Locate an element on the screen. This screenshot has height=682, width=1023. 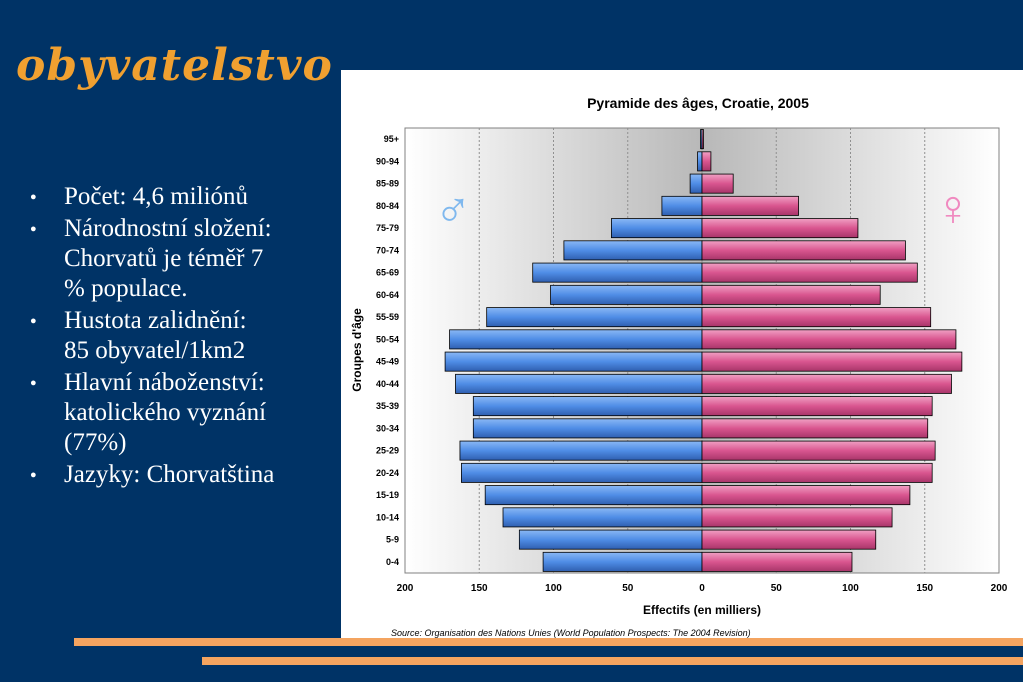
y-tick-label: 10-14 is located at coordinates (387, 517).